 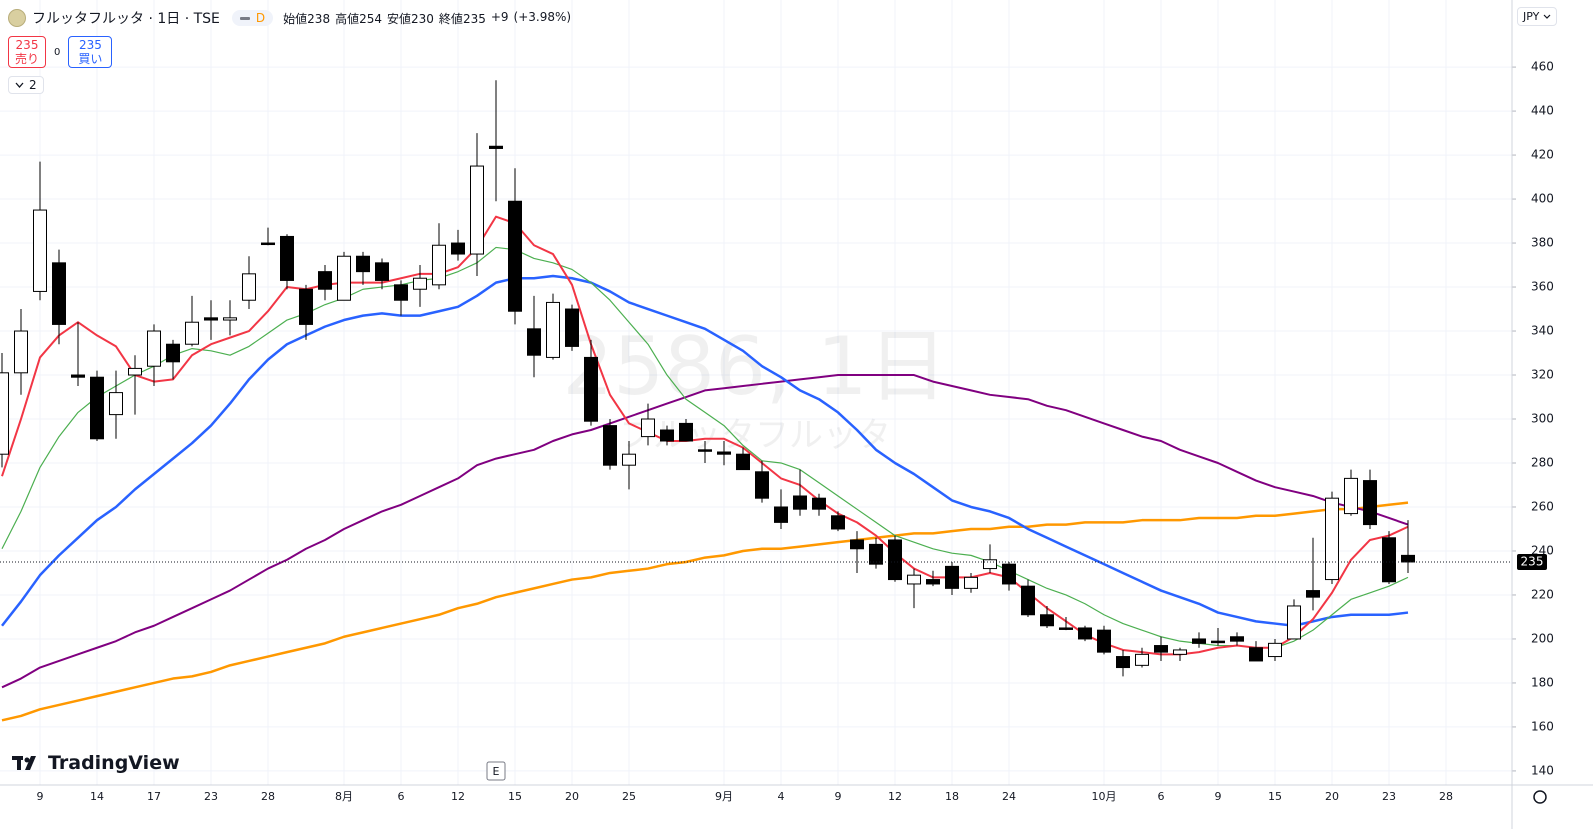 I want to click on x-tick-label: 24, so click(x=1009, y=796).